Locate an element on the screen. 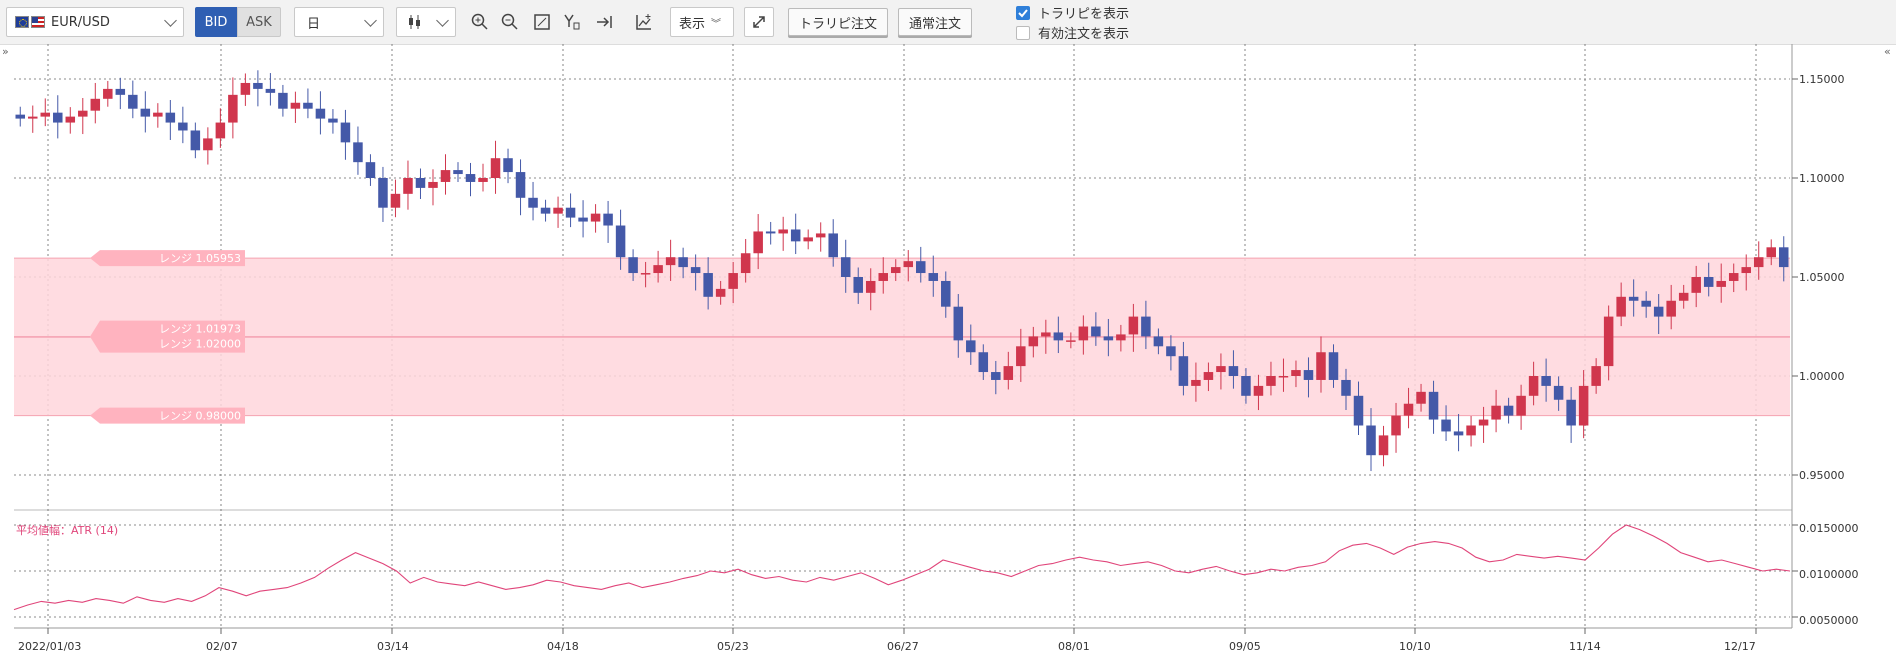  y-tick-label: 0.0050000 is located at coordinates (1829, 620).